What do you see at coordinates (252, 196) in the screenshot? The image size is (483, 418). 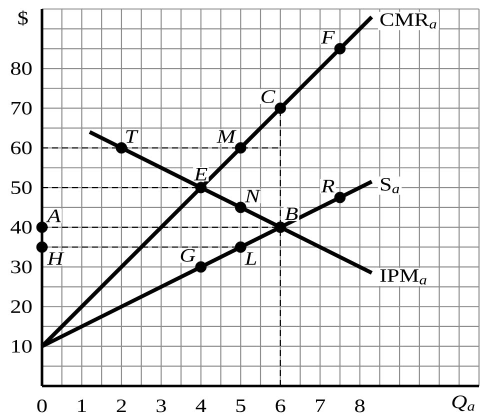 I see `annotation: N` at bounding box center [252, 196].